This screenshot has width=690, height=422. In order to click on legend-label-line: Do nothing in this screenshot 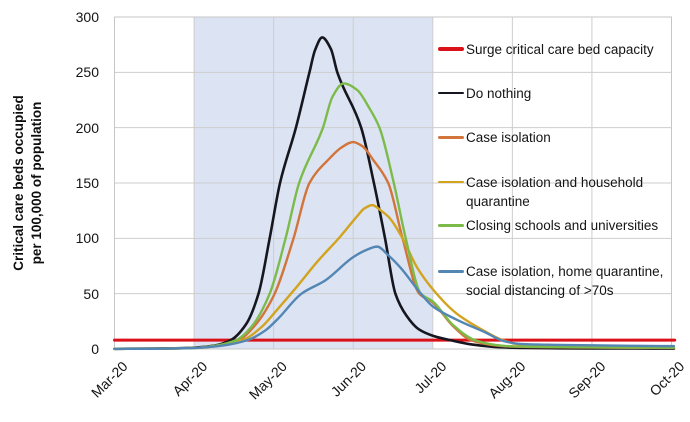, I will do `click(499, 93)`.